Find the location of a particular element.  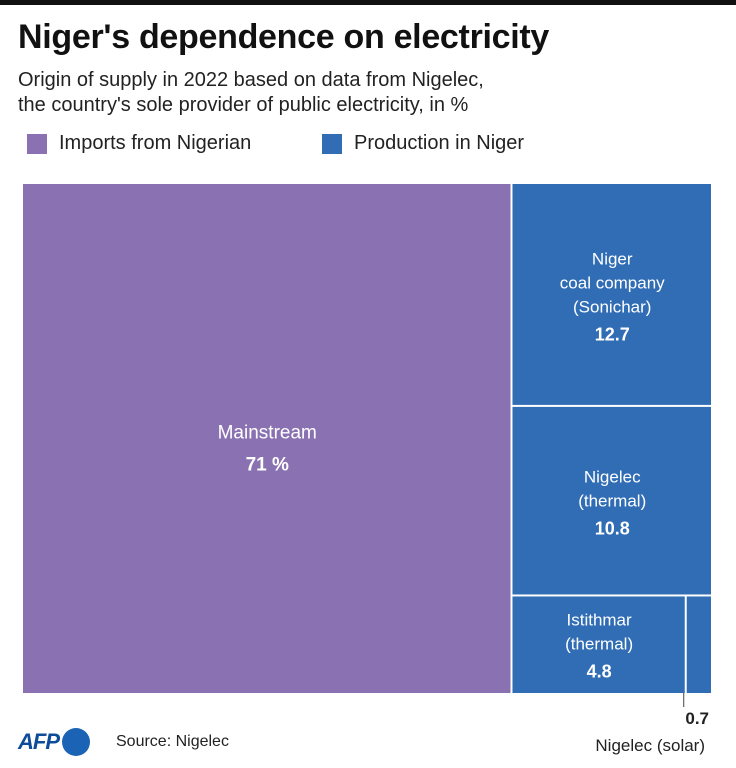

treemap-cell-nigelec-solar is located at coordinates (698, 644).